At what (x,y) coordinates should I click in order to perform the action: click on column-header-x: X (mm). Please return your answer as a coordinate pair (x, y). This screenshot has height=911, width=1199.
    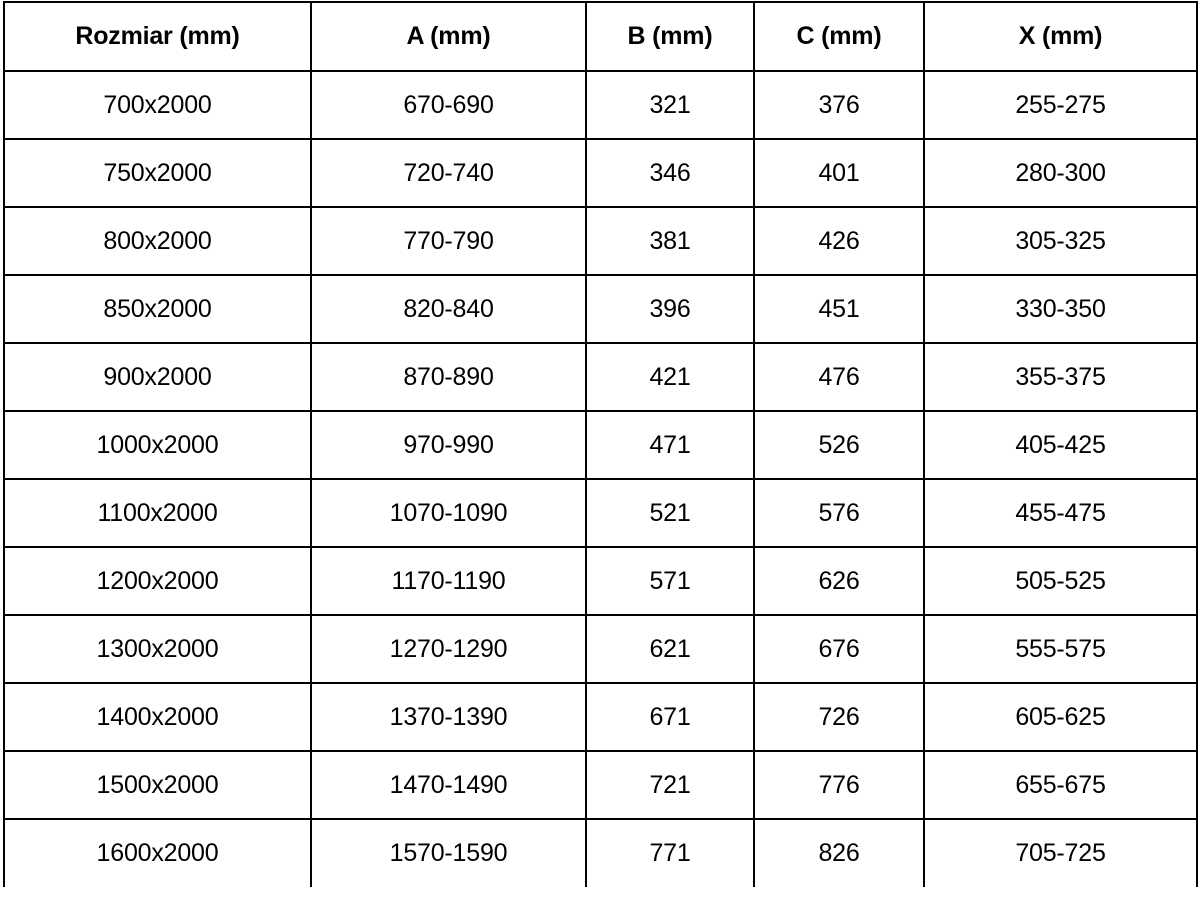
    Looking at the image, I should click on (1060, 36).